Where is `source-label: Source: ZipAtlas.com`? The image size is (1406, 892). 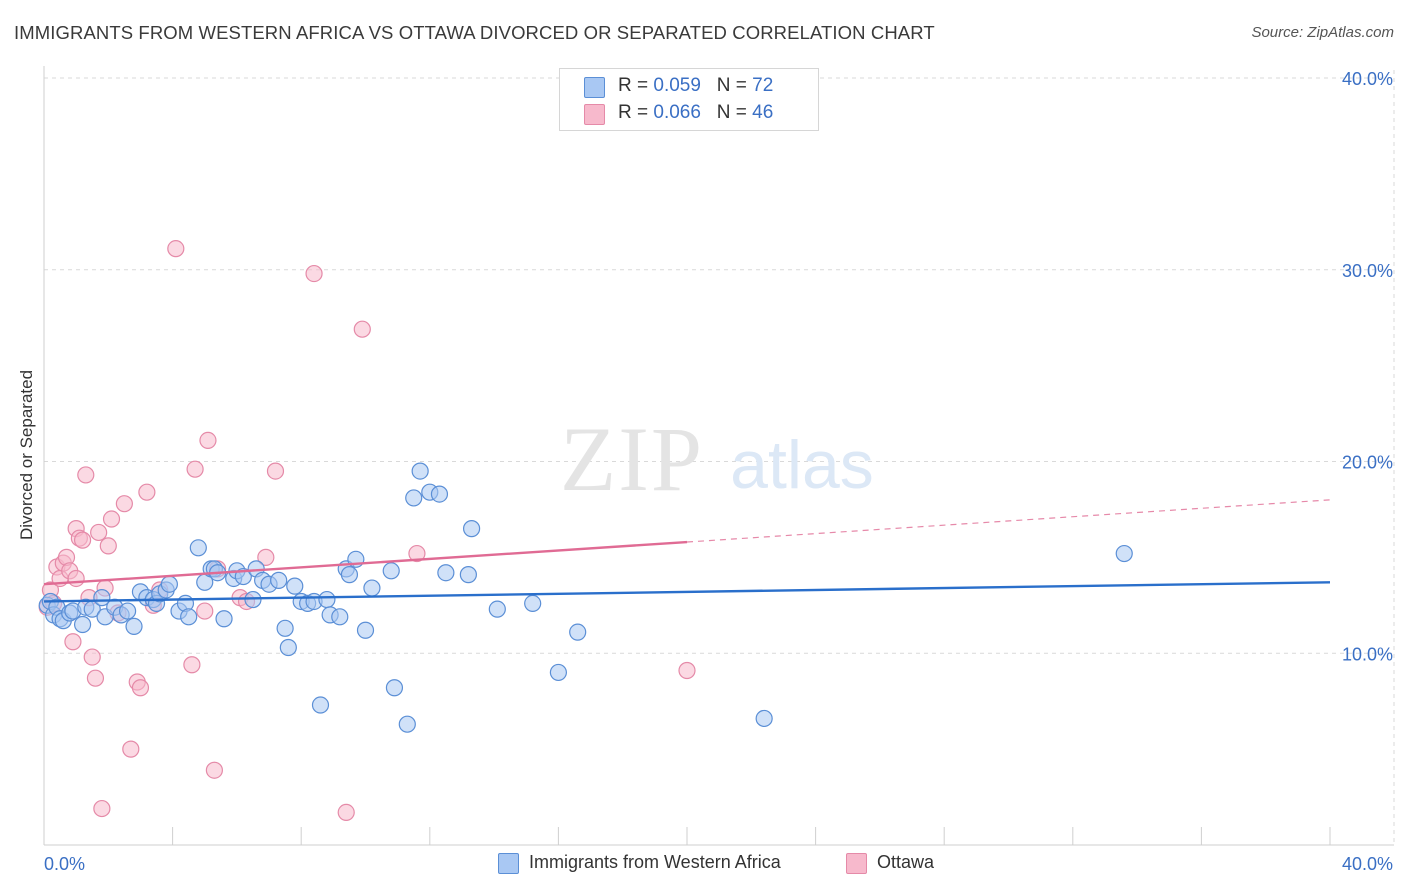
source-label: Source: ZipAtlas.com is located at coordinates (1322, 32).